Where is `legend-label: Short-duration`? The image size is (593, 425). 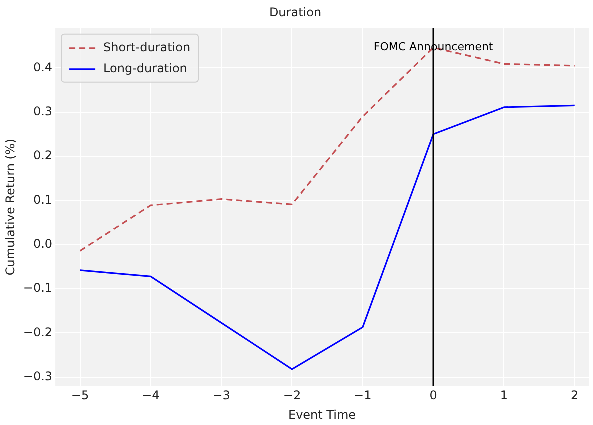 legend-label: Short-duration is located at coordinates (147, 47).